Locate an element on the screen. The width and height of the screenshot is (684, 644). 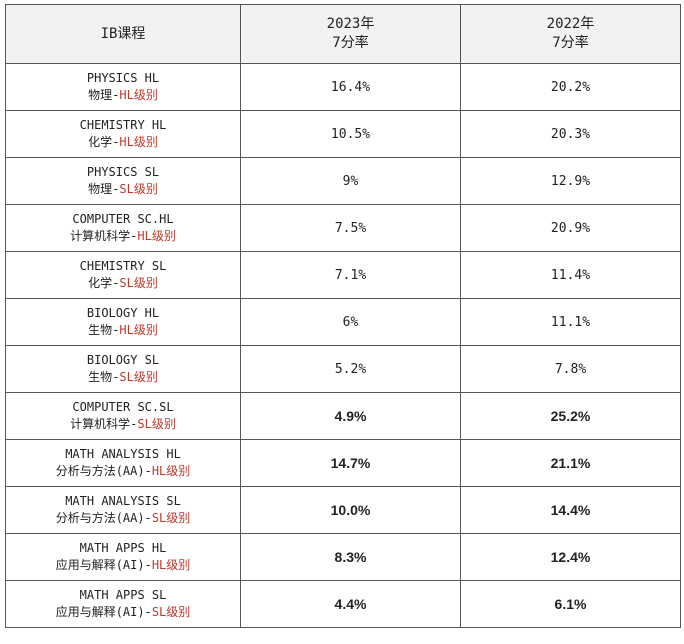
course-name-cn: 计算机科学-HL级别 is located at coordinates (123, 236).